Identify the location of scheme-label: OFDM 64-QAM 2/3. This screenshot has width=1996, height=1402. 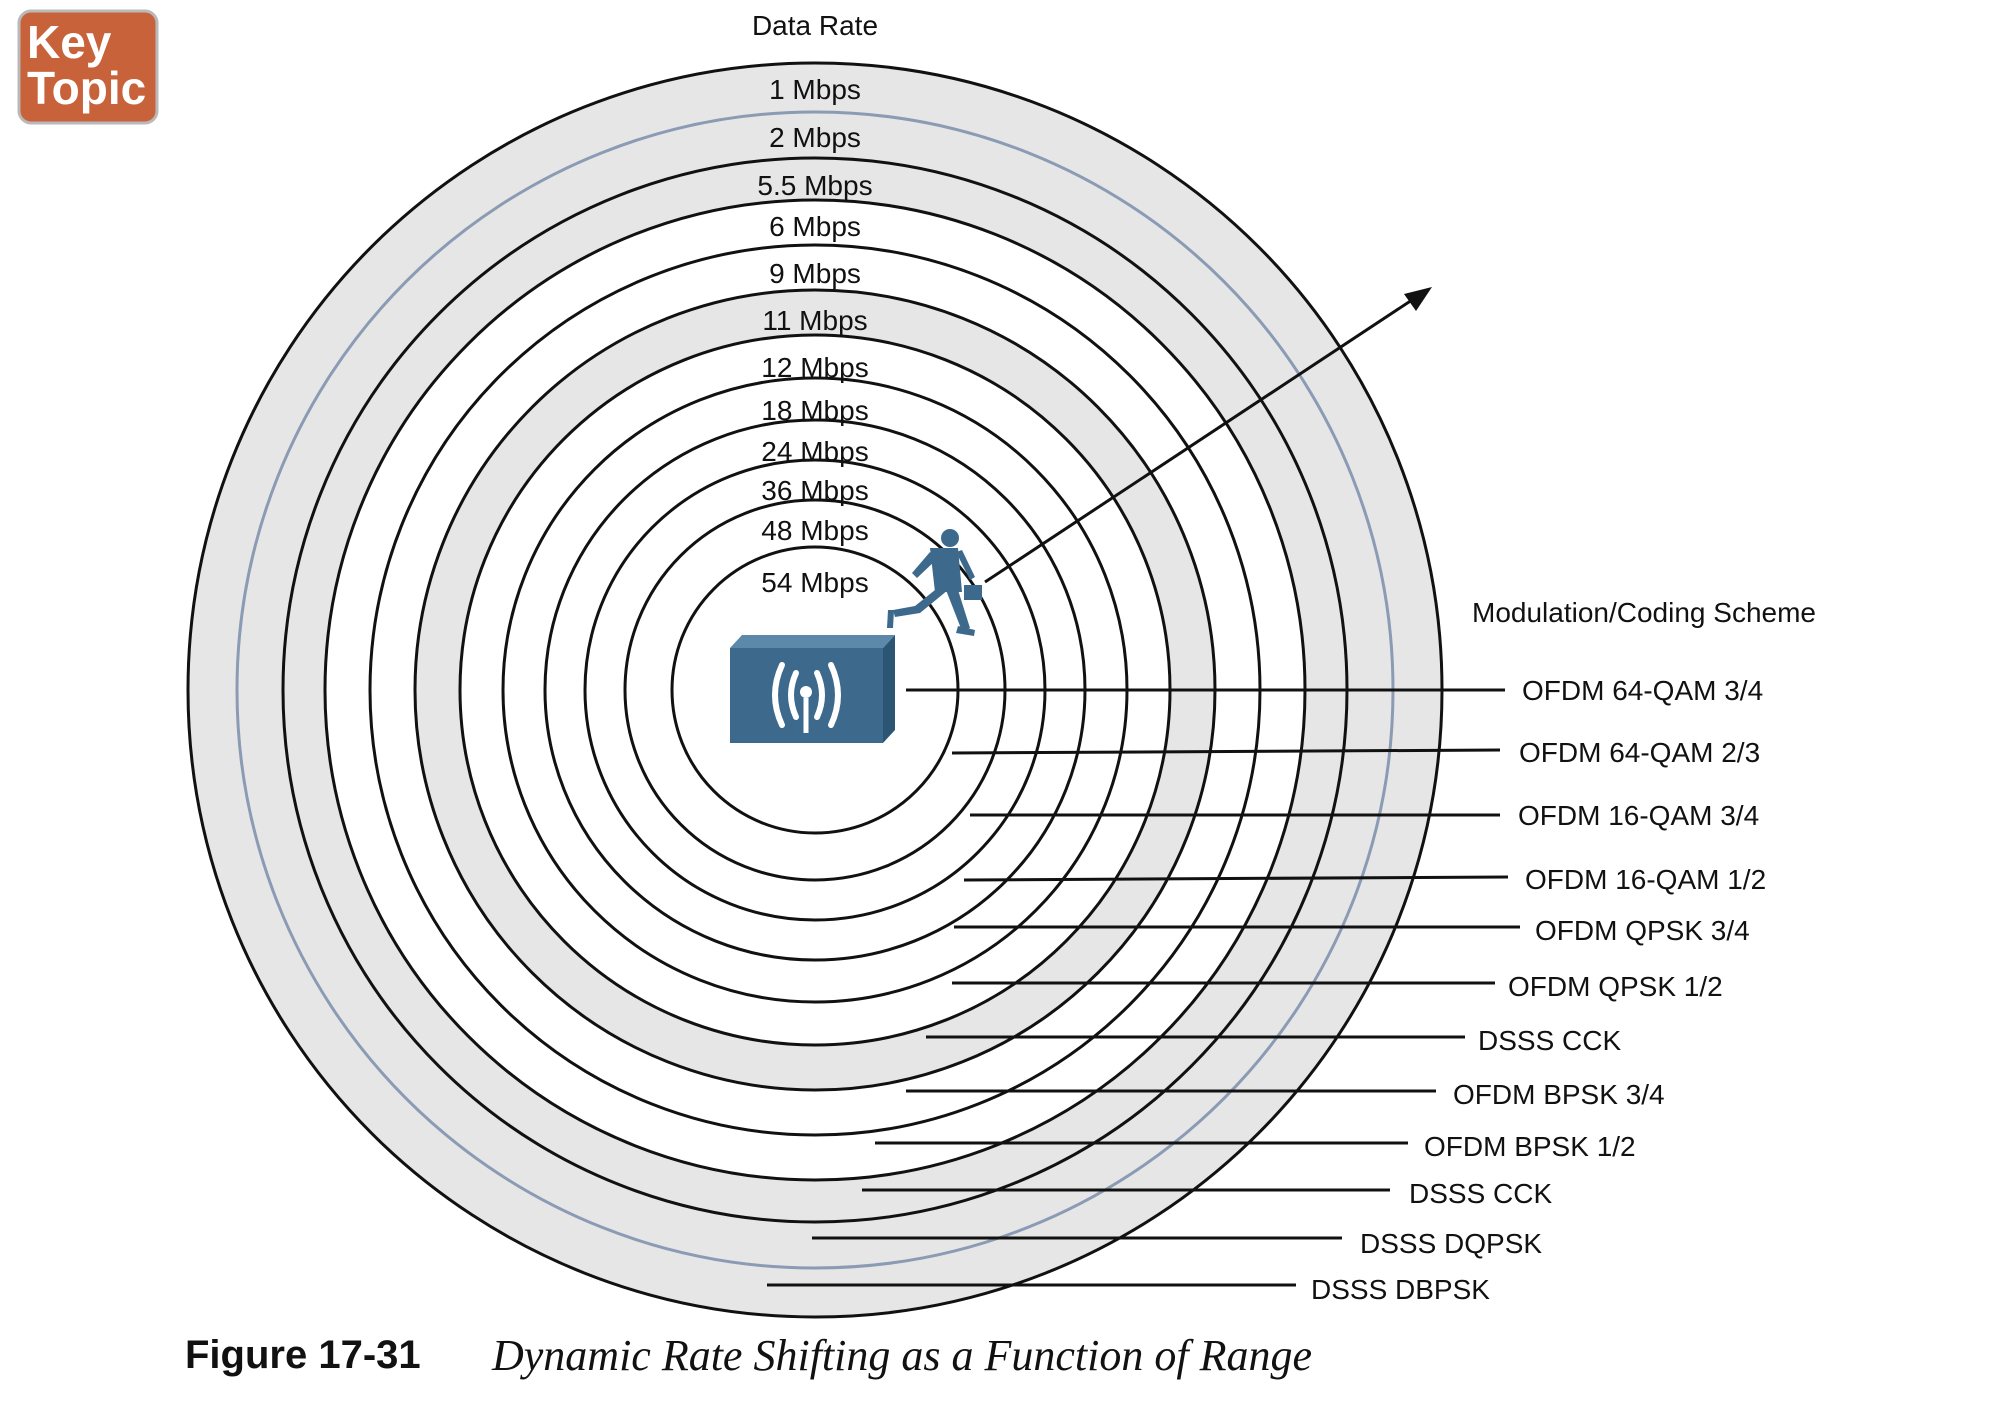
(1639, 752).